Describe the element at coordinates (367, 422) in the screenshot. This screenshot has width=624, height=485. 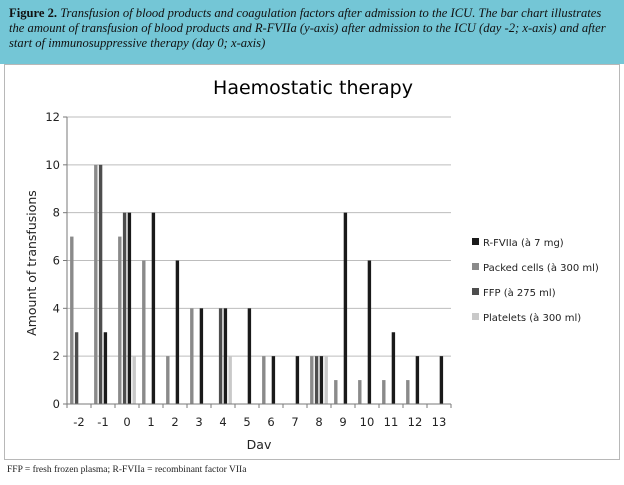
I see `x-tick-label: 10` at that location.